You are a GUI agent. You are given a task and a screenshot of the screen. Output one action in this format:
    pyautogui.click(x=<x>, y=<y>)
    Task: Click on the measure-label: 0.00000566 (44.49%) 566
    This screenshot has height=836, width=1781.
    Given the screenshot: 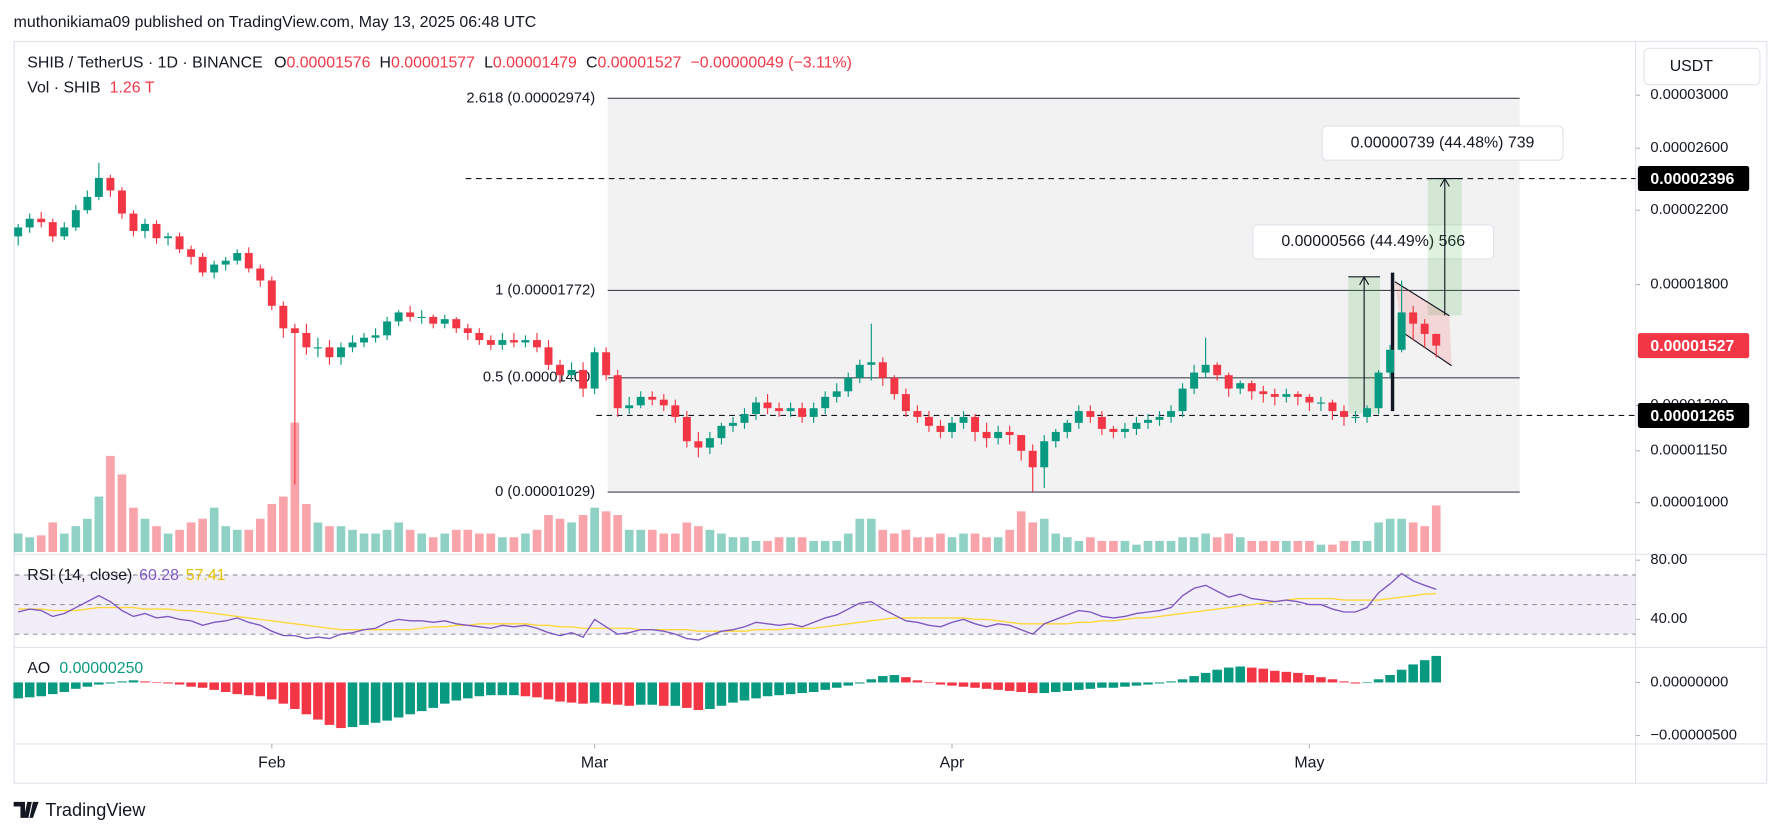 What is the action you would take?
    pyautogui.click(x=1373, y=241)
    